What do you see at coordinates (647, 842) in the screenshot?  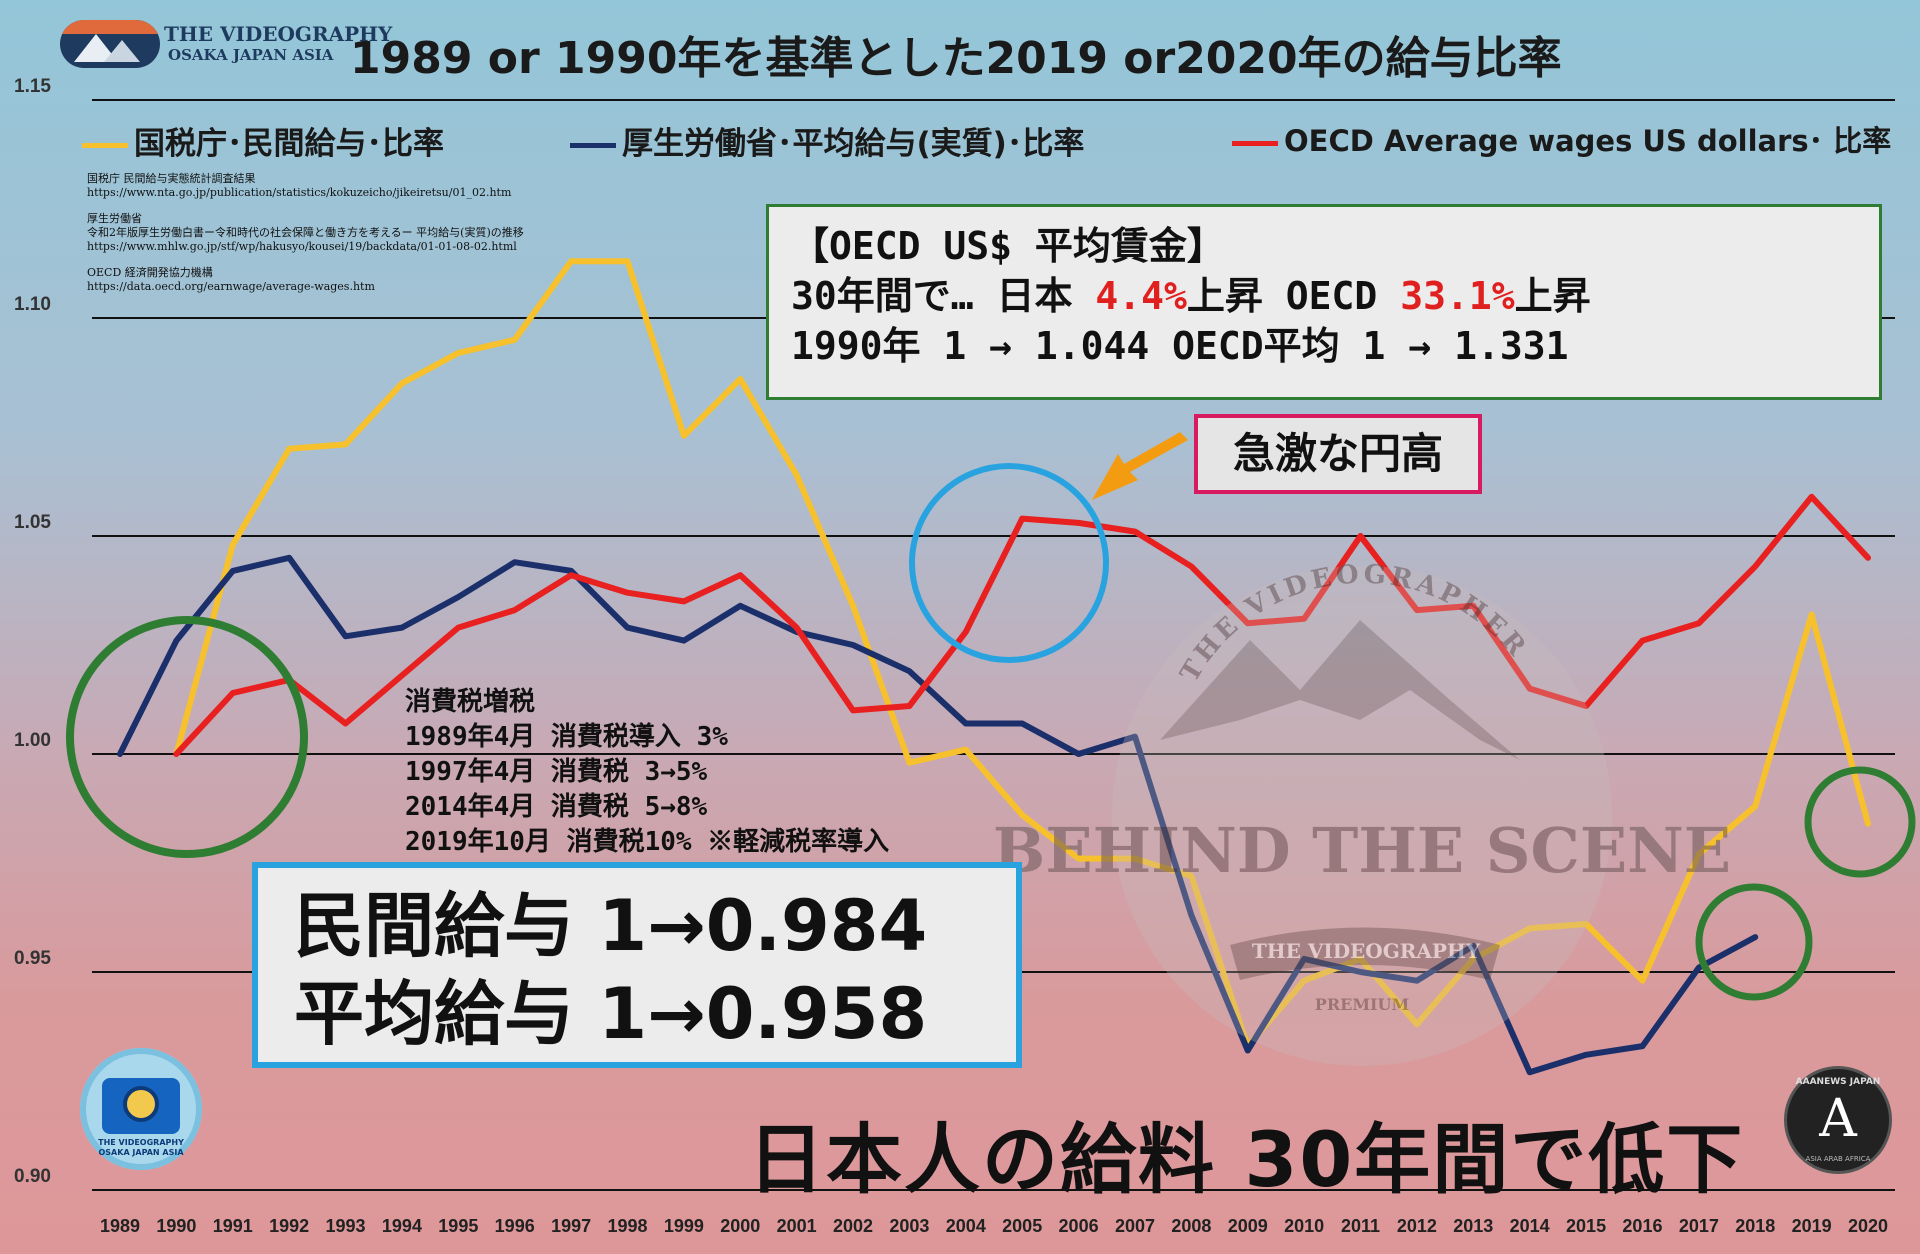 I see `tax-line: 2019年10月 消費税10% ※軽減税率導入` at bounding box center [647, 842].